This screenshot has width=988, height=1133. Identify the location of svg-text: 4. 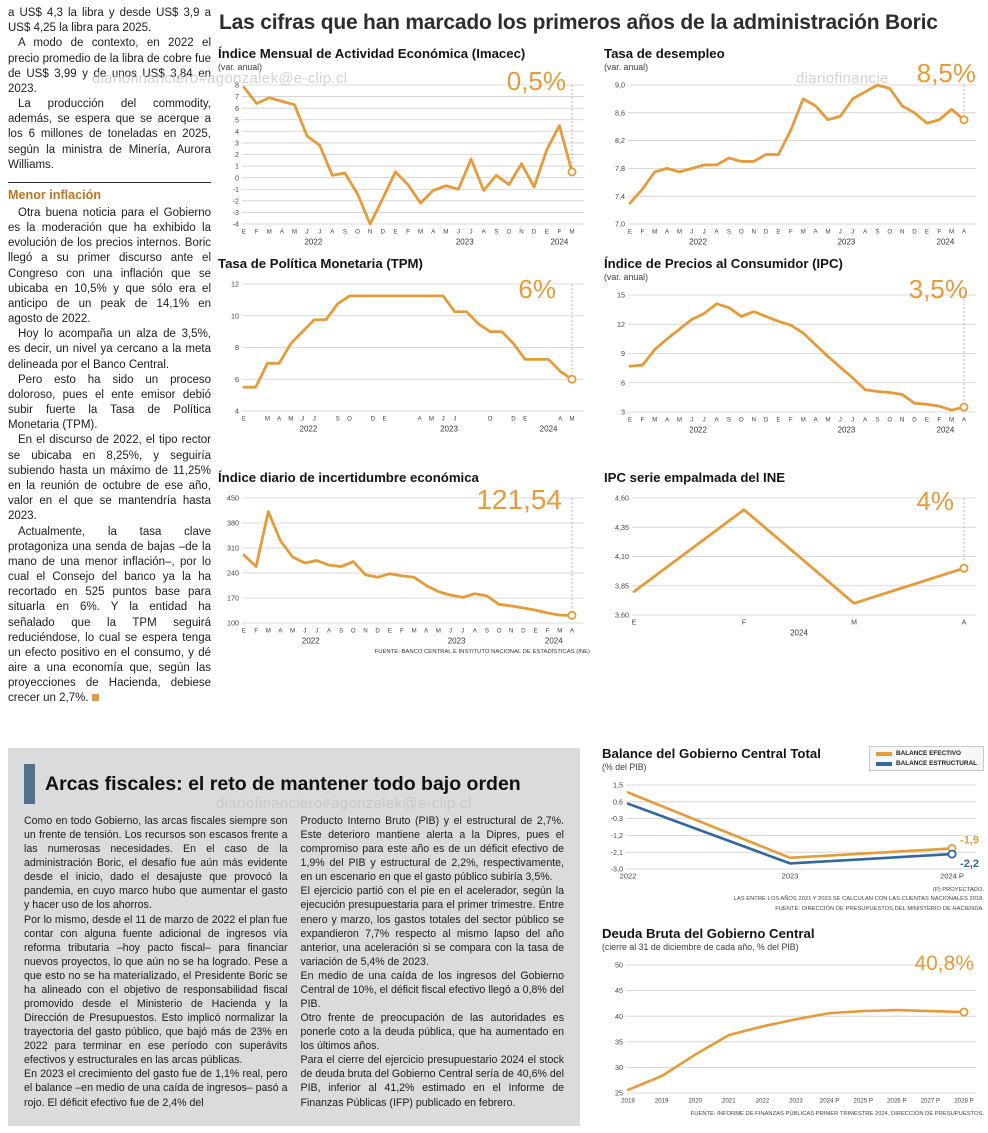
(237, 411).